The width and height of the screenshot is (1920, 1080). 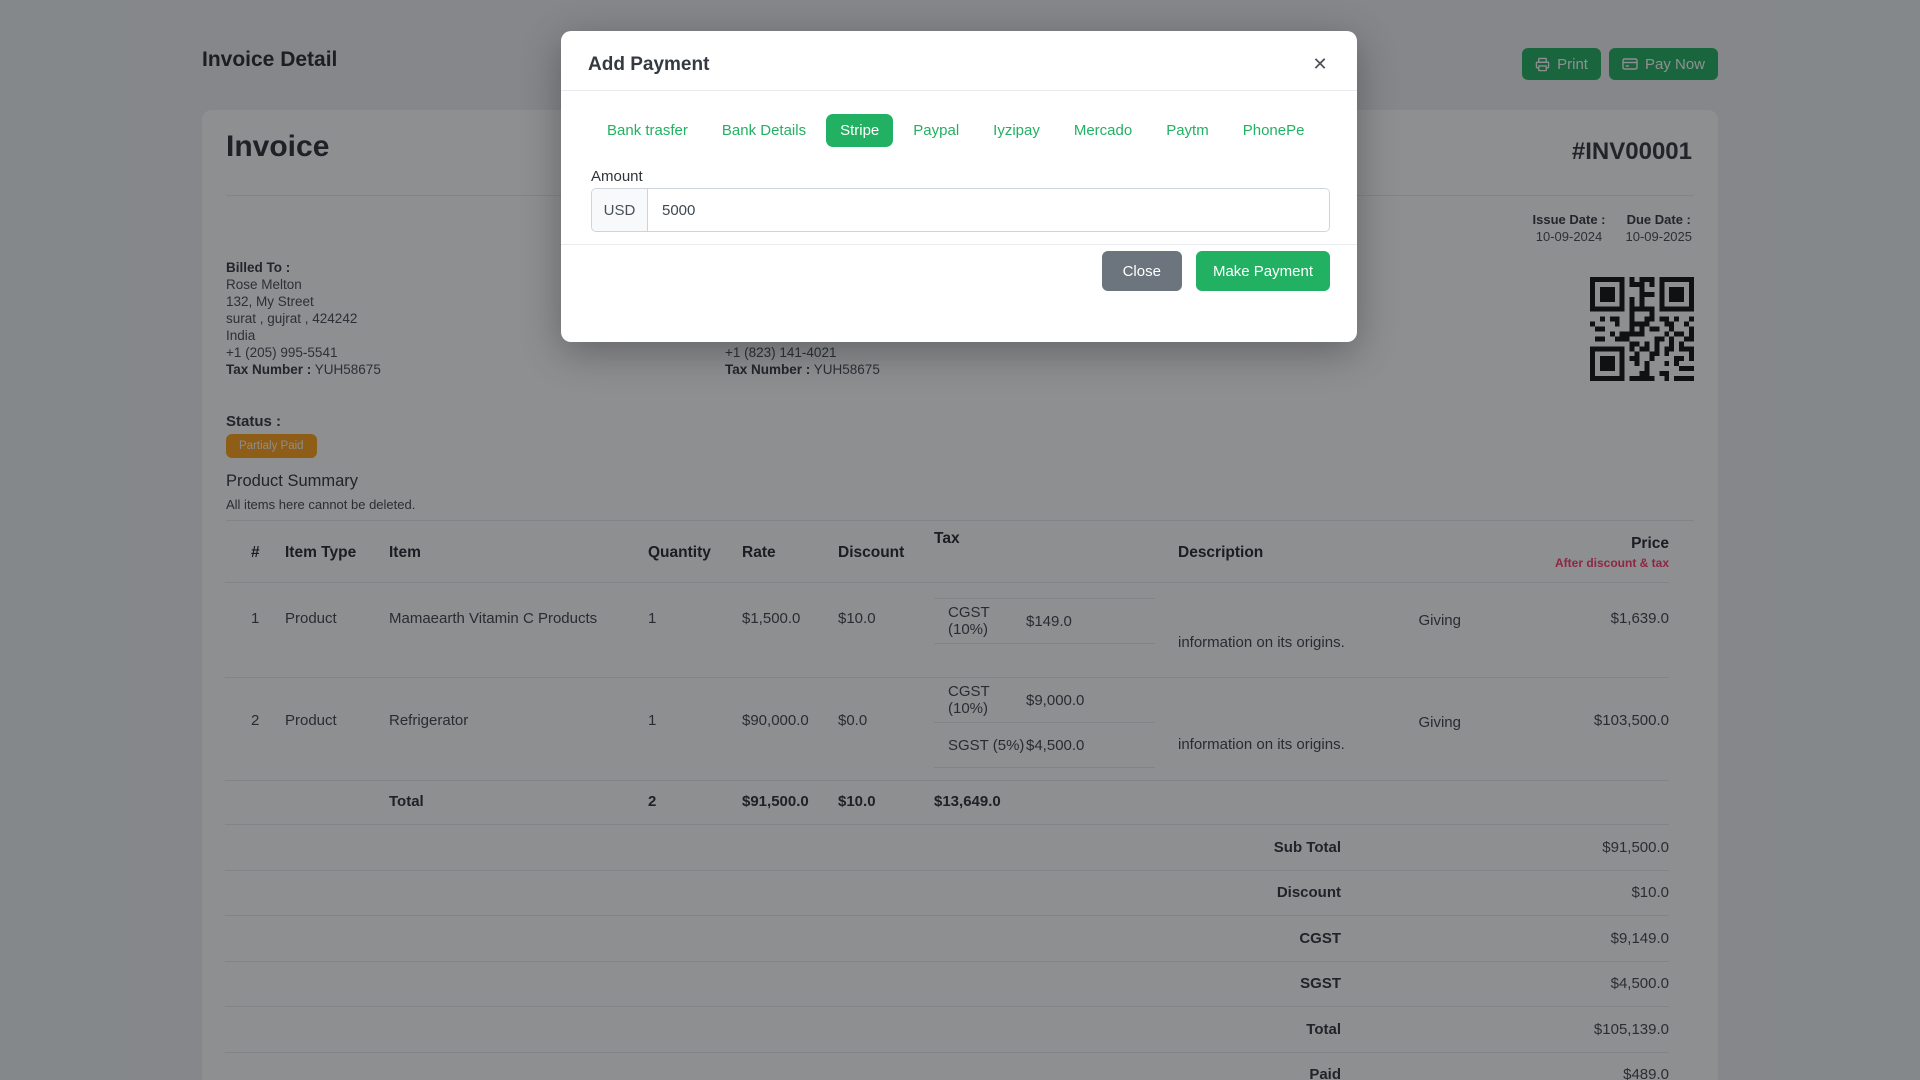 I want to click on status-label: Status :, so click(x=254, y=421).